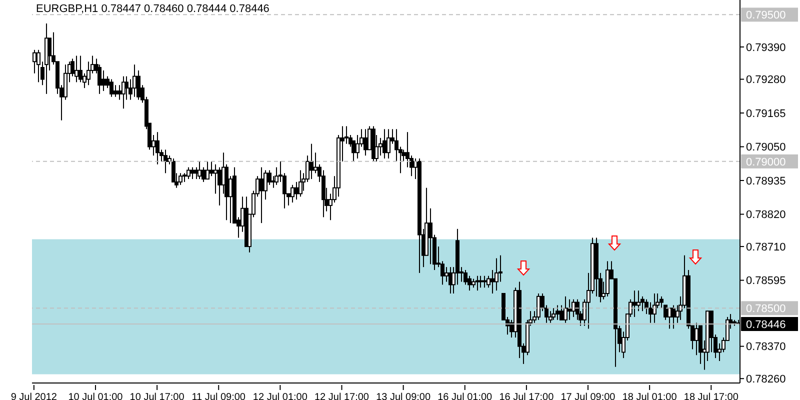  I want to click on x-tick-label: 10 Jul 01:00, so click(96, 396).